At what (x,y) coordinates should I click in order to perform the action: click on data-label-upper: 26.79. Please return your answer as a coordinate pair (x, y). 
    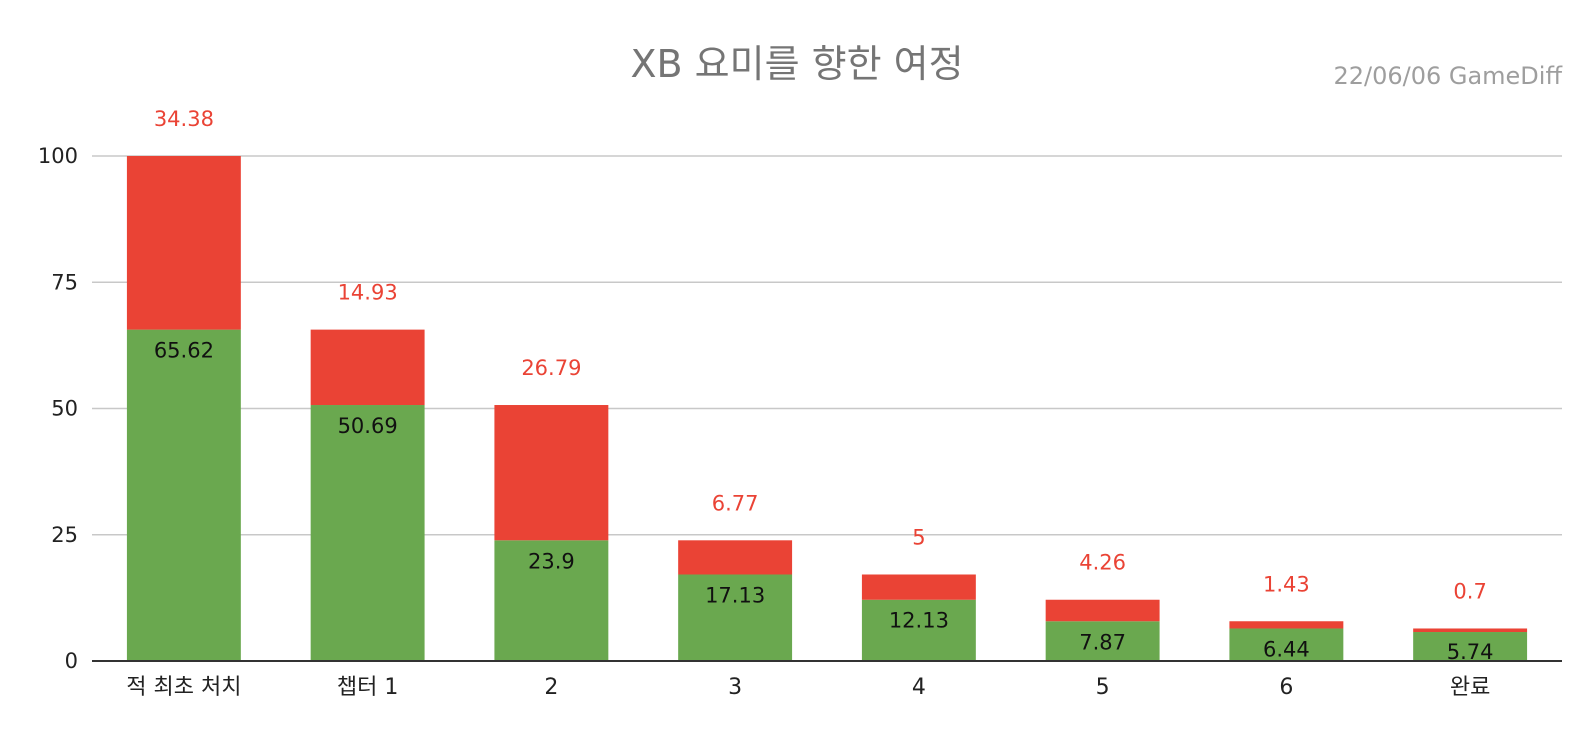
    Looking at the image, I should click on (551, 368).